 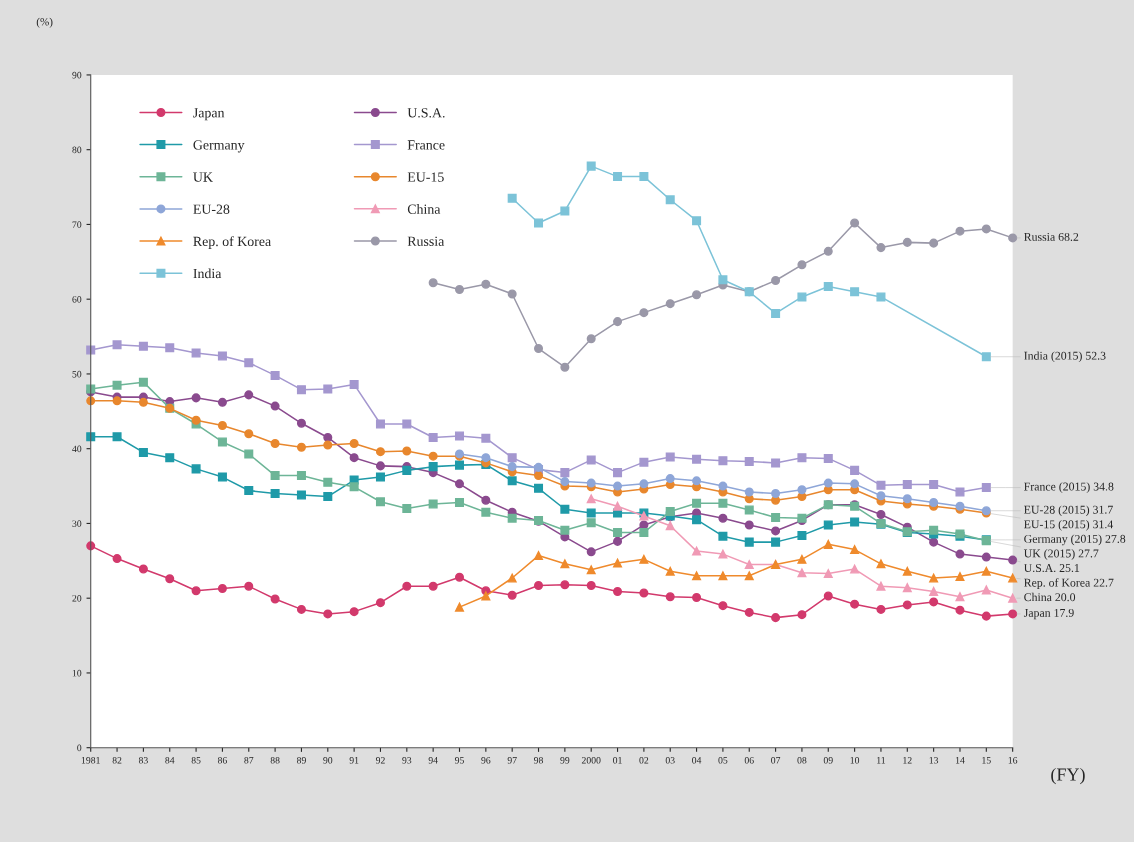 I want to click on x-tick-label: 89, so click(x=301, y=760).